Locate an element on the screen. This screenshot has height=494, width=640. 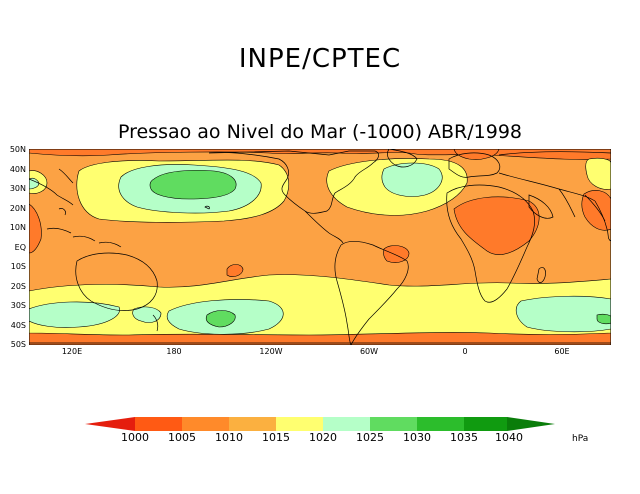
legend-level-label: 1015 is located at coordinates (276, 437).